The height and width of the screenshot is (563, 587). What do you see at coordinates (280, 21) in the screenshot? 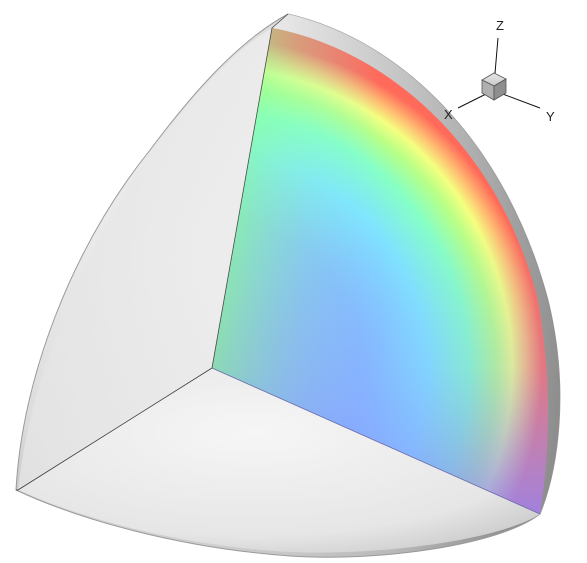
I see `edge-top` at bounding box center [280, 21].